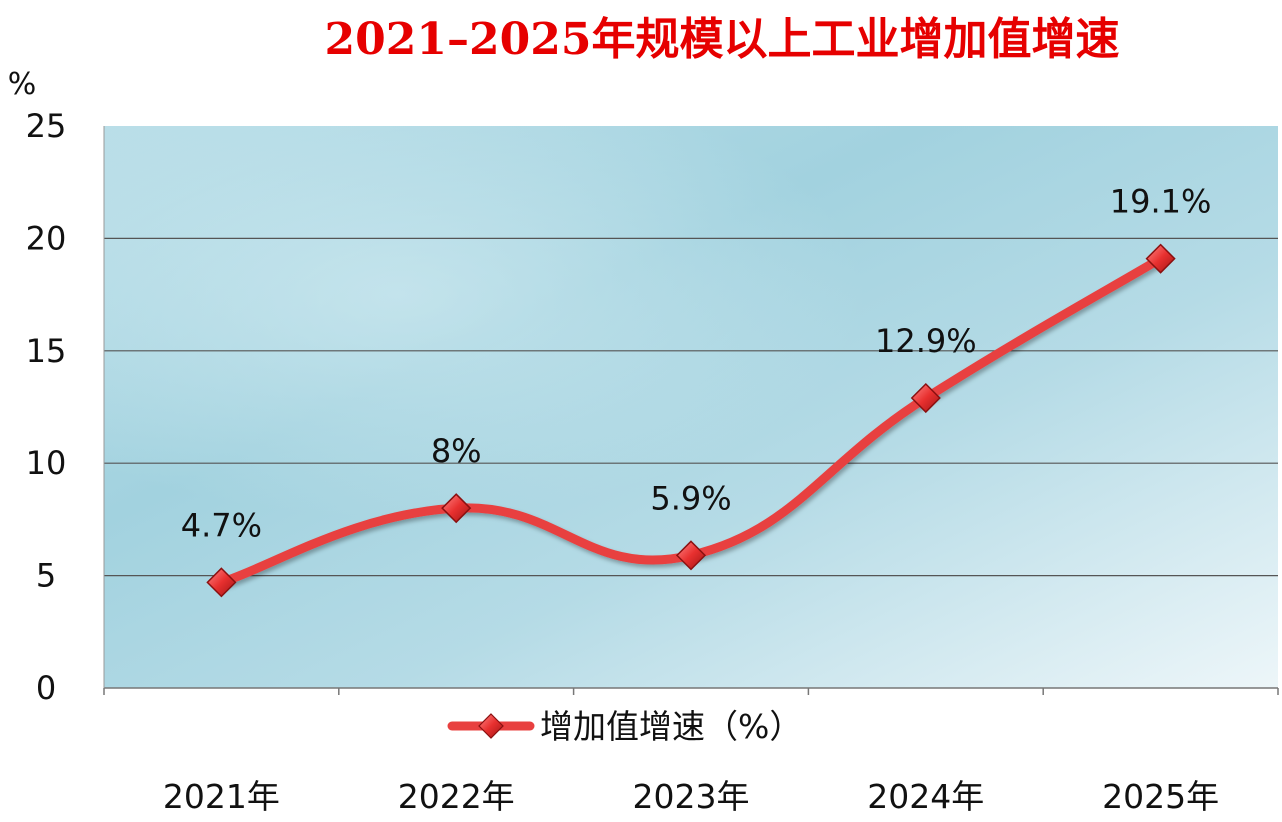 This screenshot has width=1282, height=822. What do you see at coordinates (925, 796) in the screenshot?
I see `x-tick-label-3: 2024年` at bounding box center [925, 796].